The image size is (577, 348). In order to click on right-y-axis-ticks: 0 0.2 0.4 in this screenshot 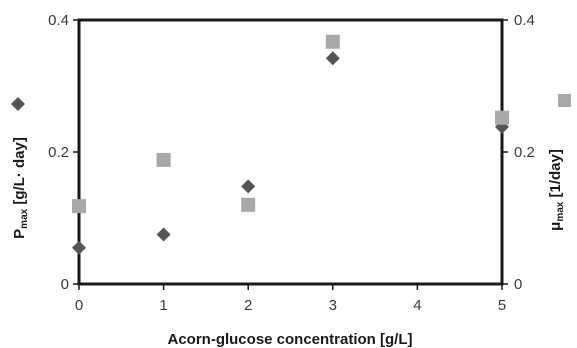, I will do `click(518, 152)`.